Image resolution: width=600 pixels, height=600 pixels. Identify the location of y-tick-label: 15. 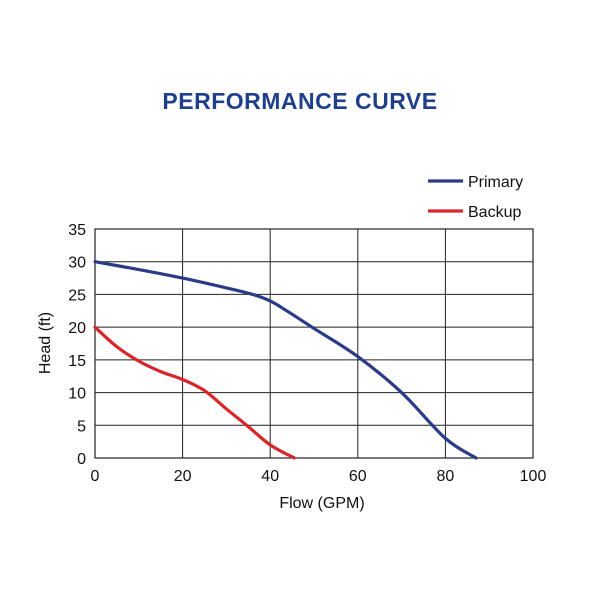
(77, 361).